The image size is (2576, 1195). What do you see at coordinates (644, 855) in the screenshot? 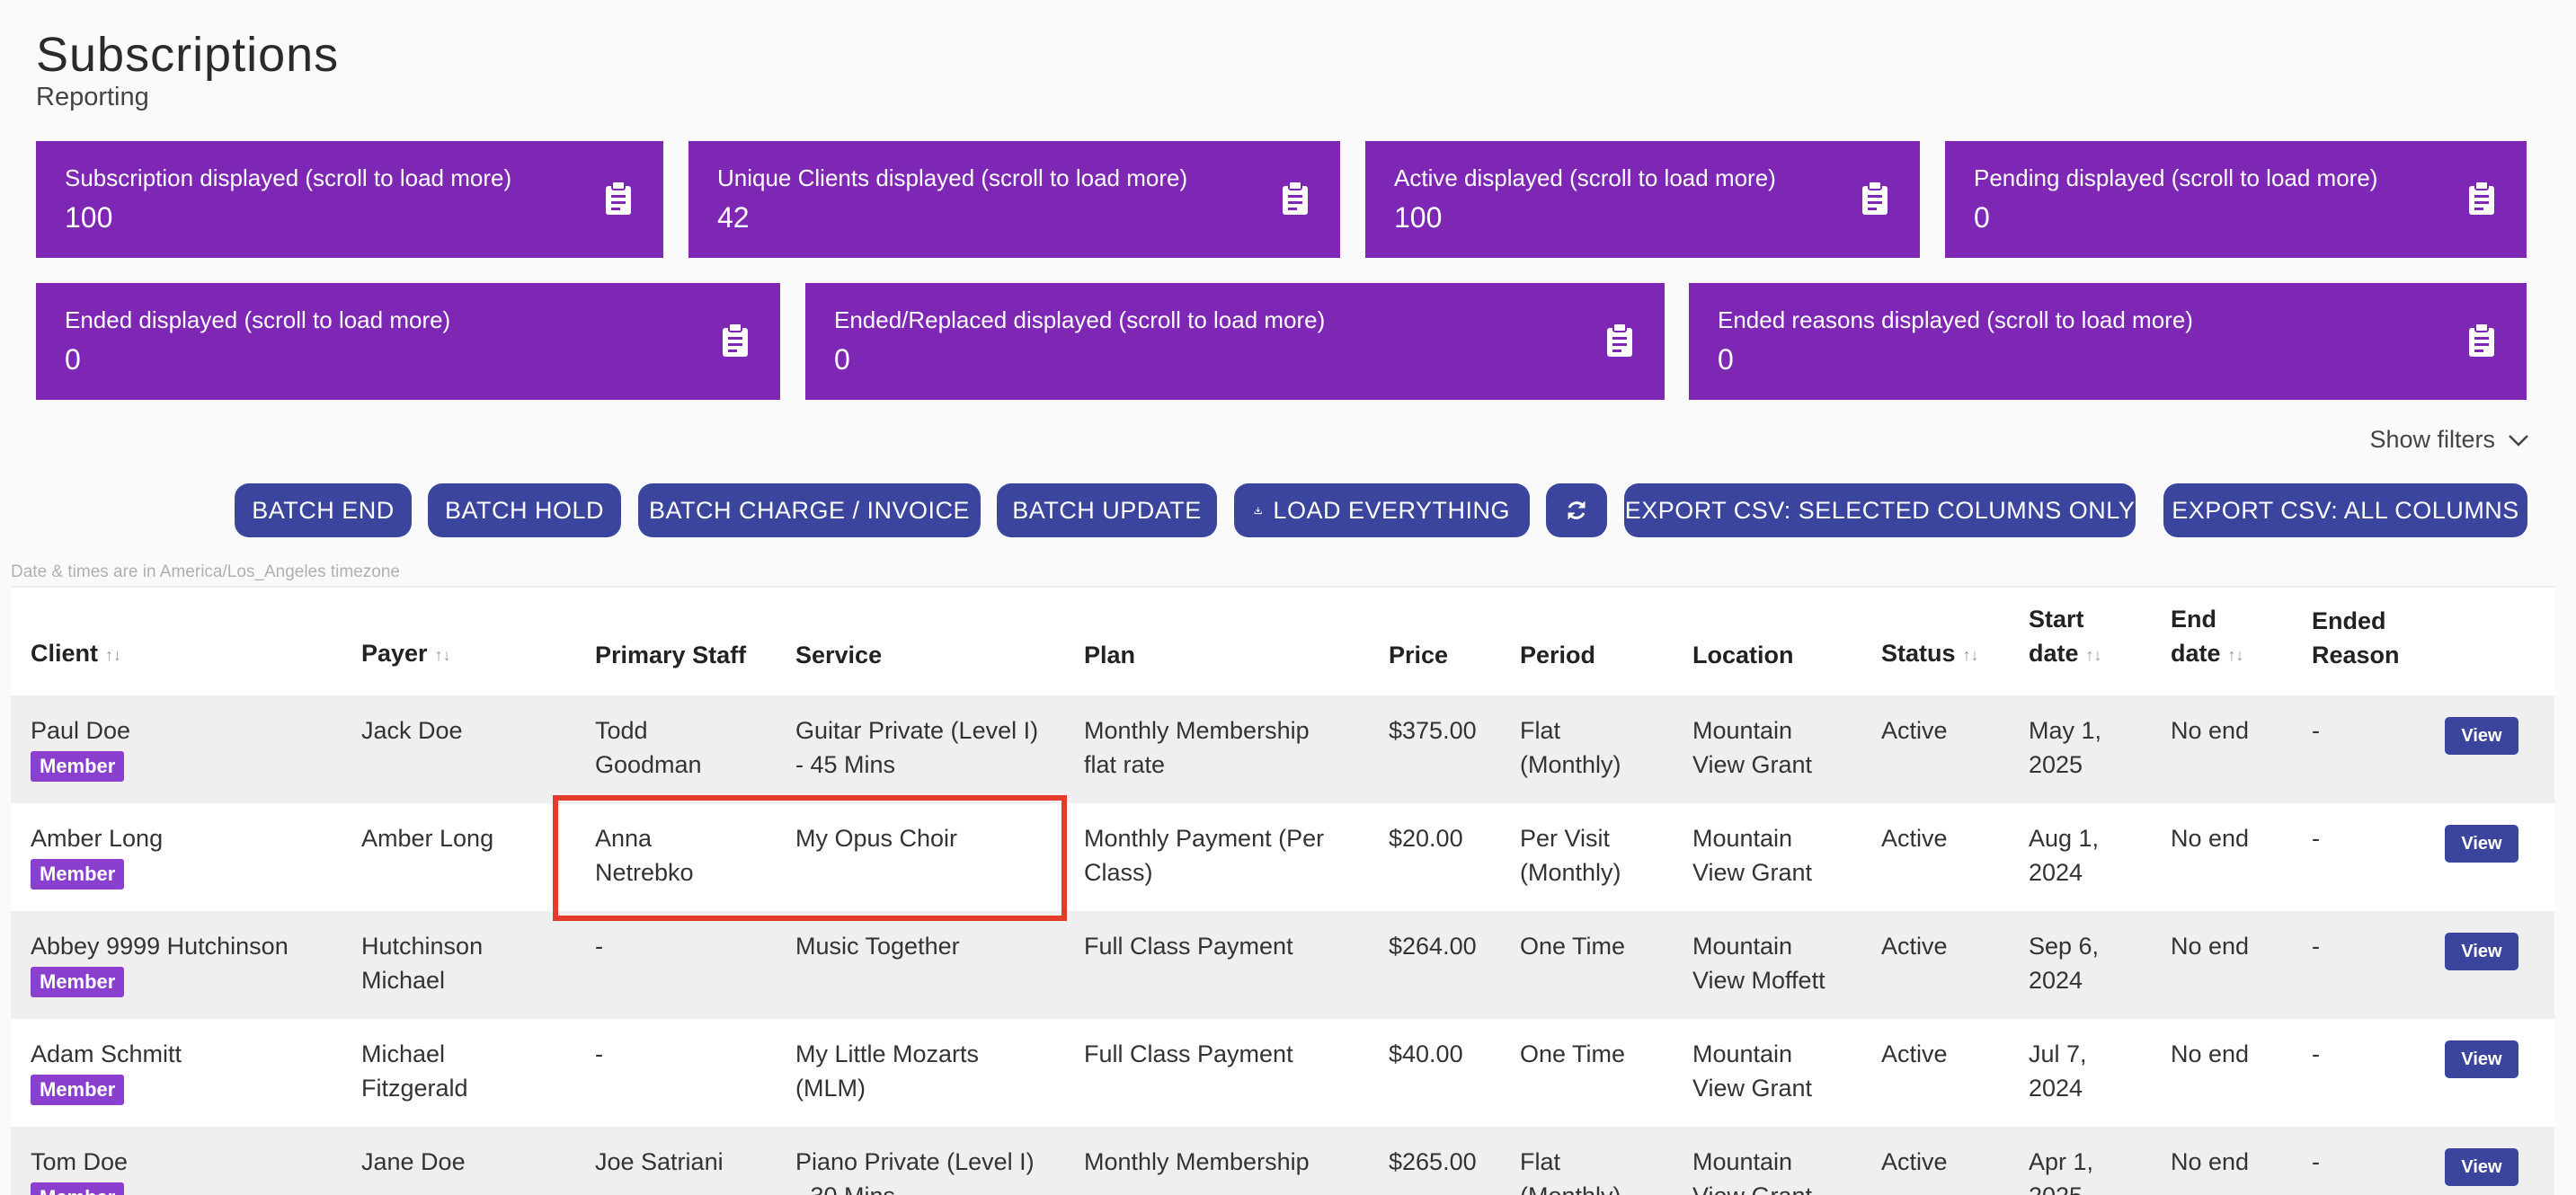
I see `cell-staff: Anna Netrebko` at bounding box center [644, 855].